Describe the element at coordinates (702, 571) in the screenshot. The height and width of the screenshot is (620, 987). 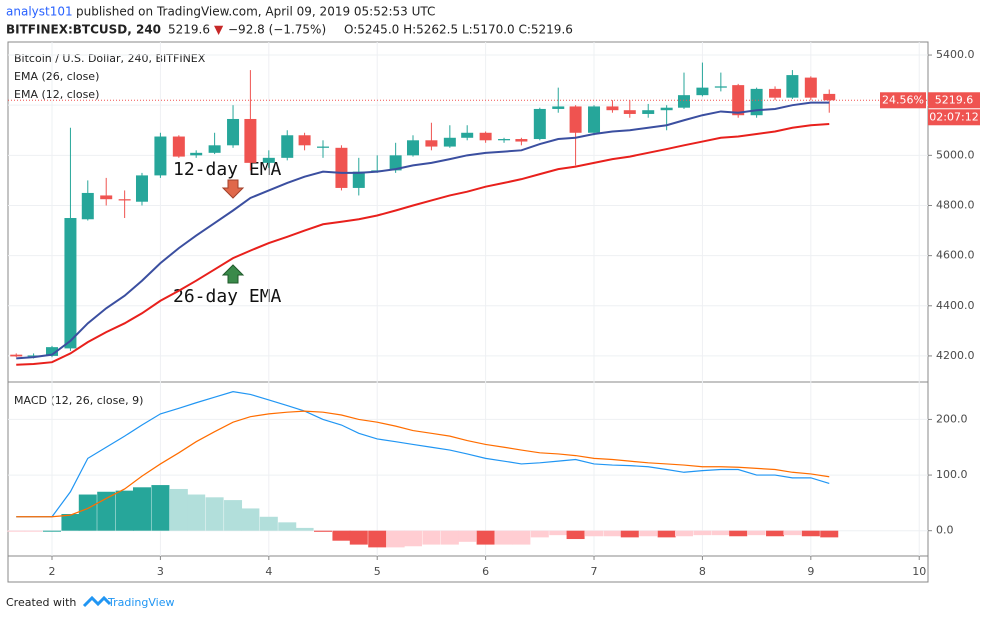
I see `x-tick-label: 8` at that location.